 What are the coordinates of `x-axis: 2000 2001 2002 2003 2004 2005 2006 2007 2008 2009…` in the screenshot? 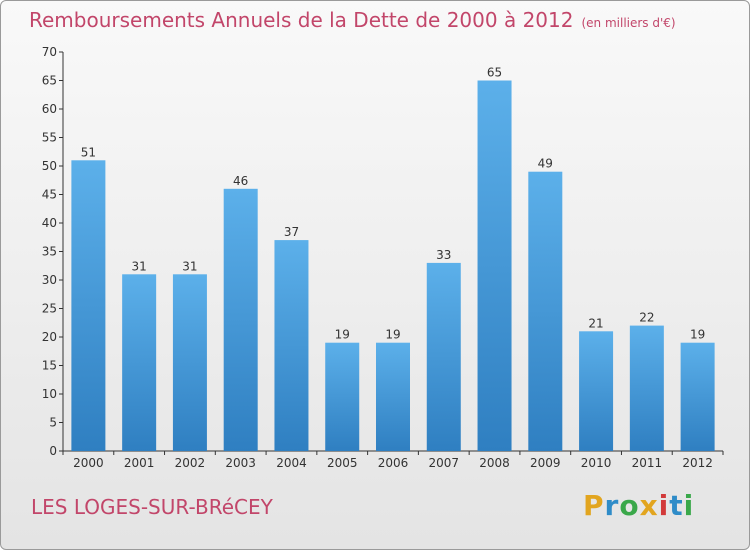 It's located at (393, 460).